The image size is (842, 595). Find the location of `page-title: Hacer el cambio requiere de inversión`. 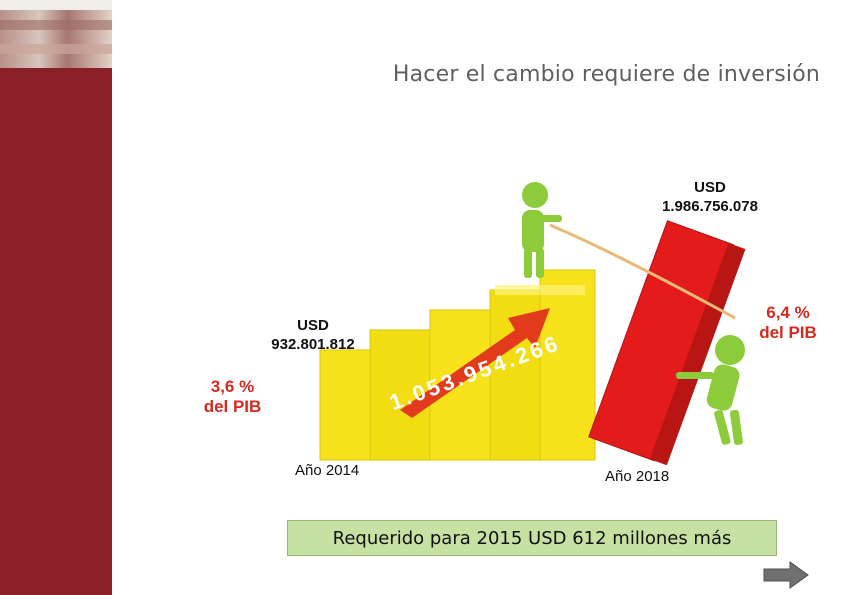

page-title: Hacer el cambio requiere de inversión is located at coordinates (606, 74).